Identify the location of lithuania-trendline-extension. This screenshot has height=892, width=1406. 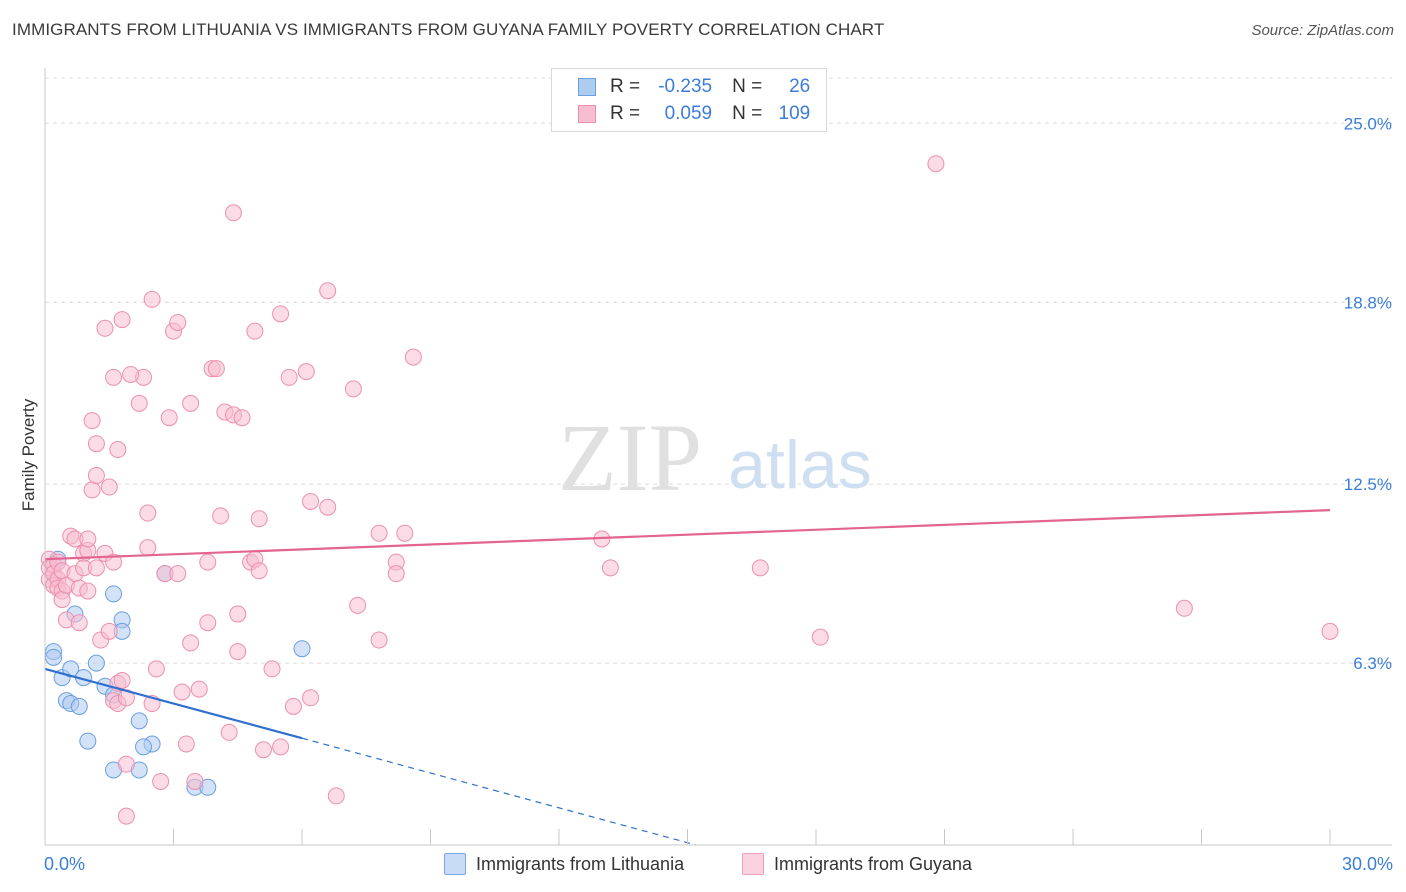
(499, 791).